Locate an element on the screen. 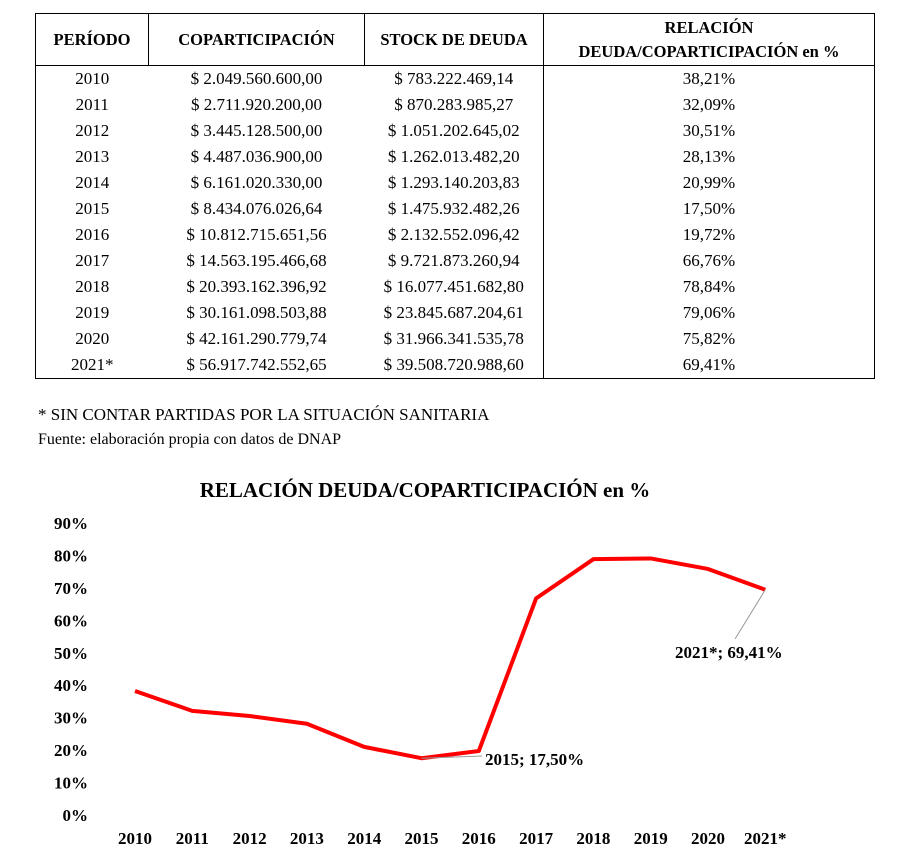  header-periodo: PERÍODO is located at coordinates (92, 39).